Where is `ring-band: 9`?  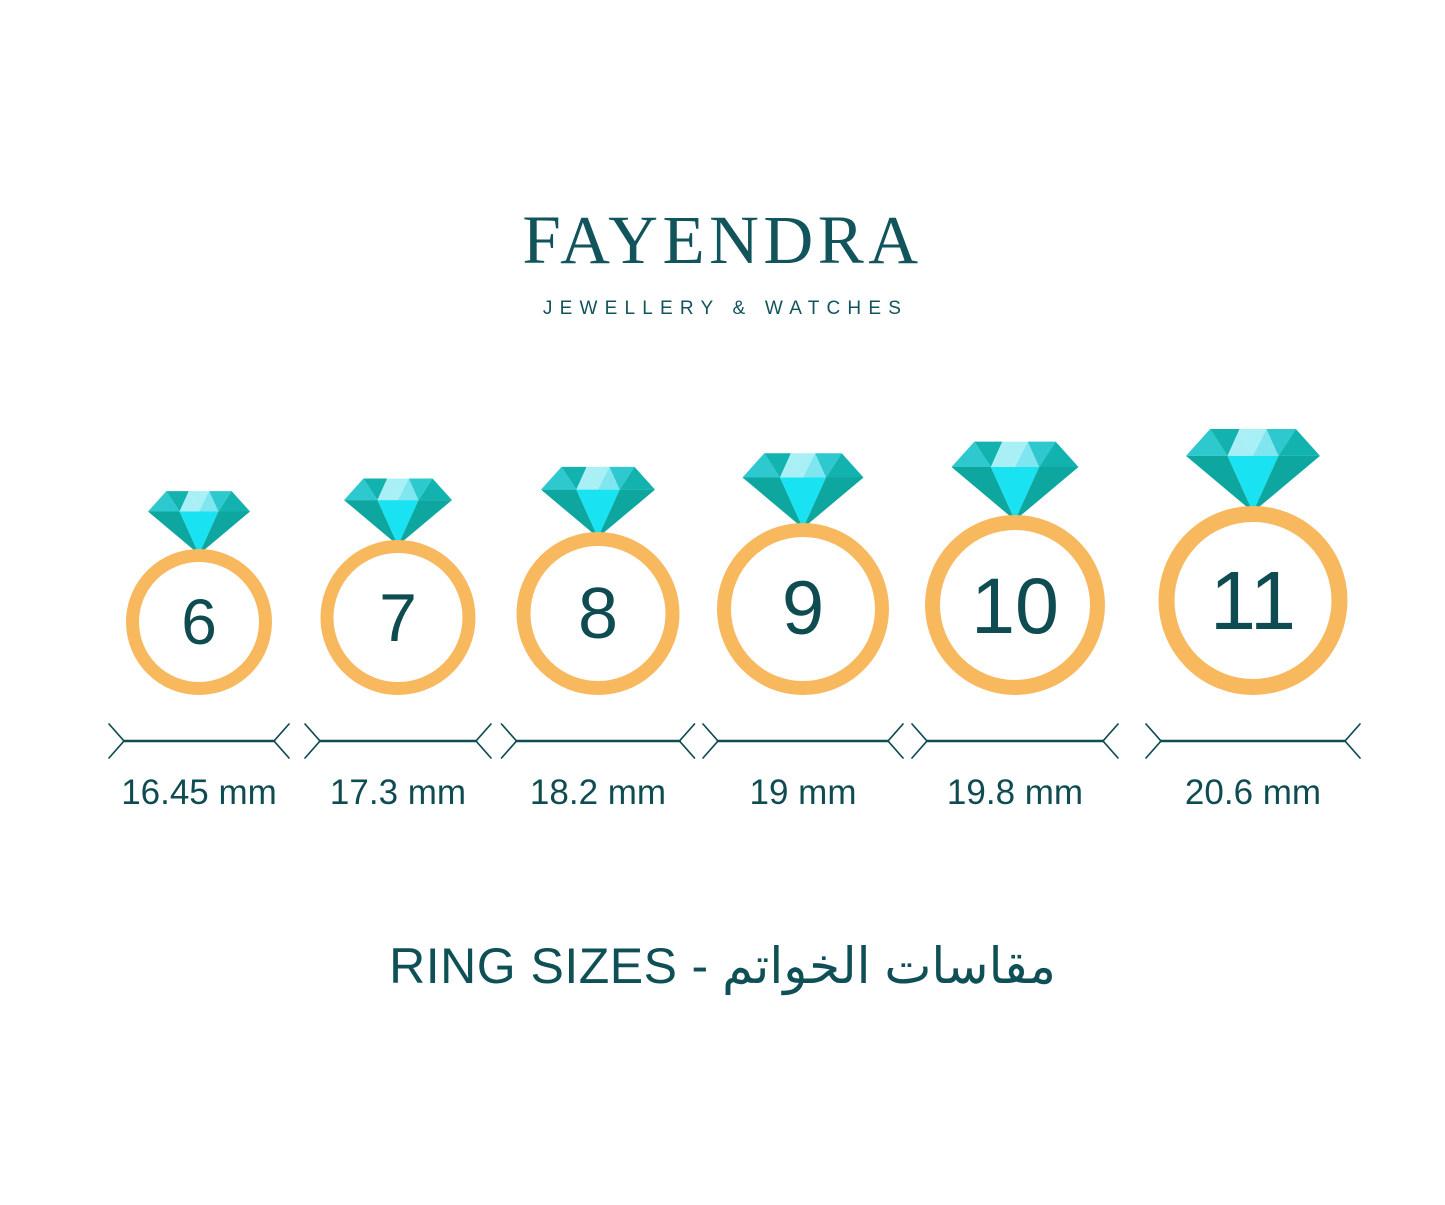 ring-band: 9 is located at coordinates (803, 609).